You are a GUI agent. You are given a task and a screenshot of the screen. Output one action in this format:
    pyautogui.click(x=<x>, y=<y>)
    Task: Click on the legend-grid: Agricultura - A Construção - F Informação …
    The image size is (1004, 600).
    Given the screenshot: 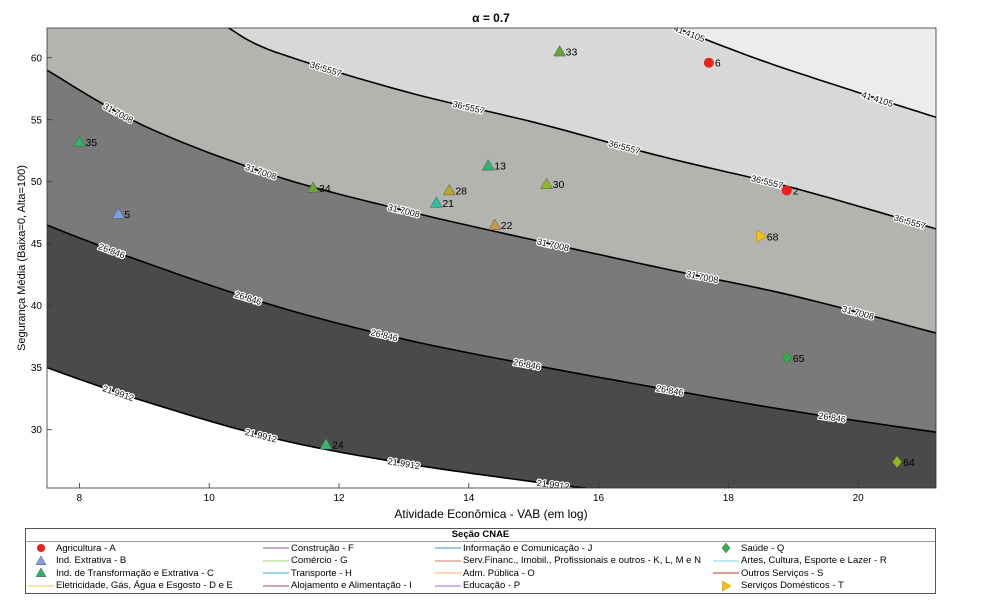 What is the action you would take?
    pyautogui.click(x=480, y=567)
    